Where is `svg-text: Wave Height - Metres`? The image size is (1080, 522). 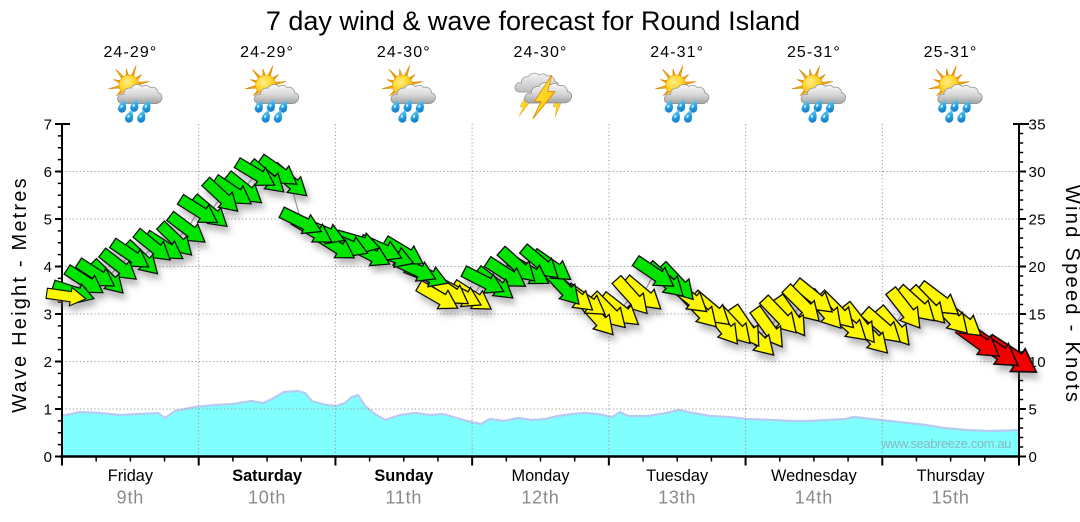
svg-text: Wave Height - Metres is located at coordinates (20, 294).